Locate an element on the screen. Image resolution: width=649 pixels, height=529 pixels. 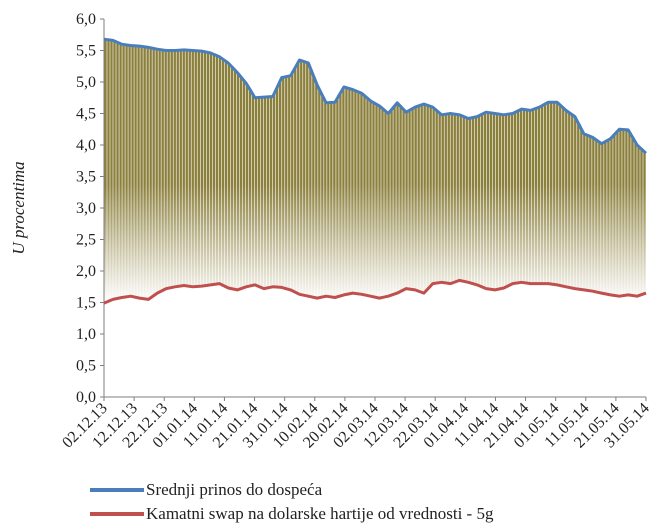
y-tick-label: 5,5 is located at coordinates (86, 51).